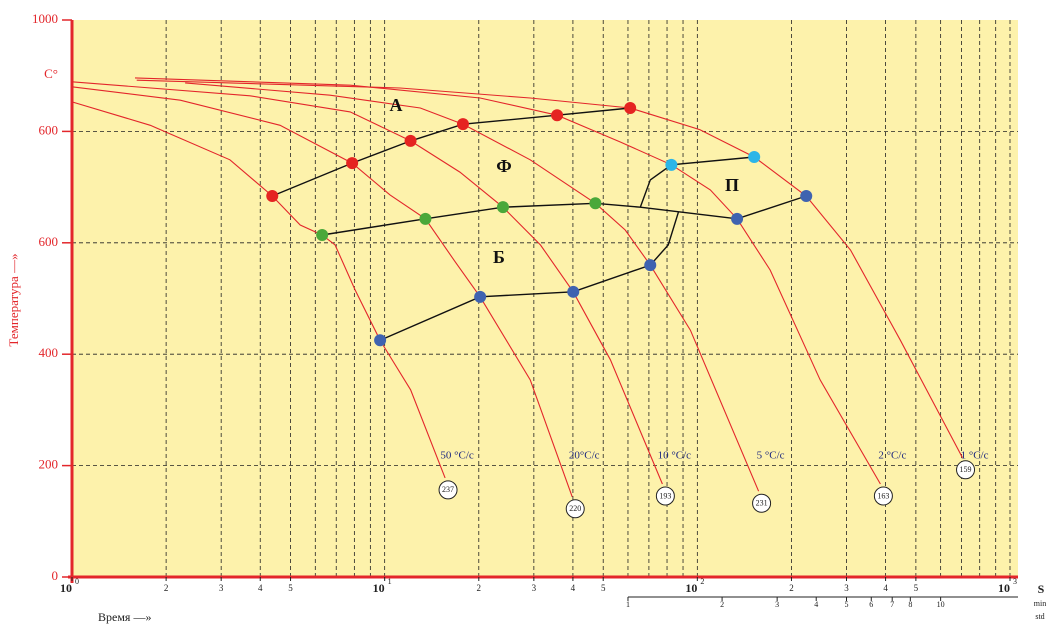 The width and height of the screenshot is (1048, 631). I want to click on x-tick-exponent: 1, so click(390, 581).